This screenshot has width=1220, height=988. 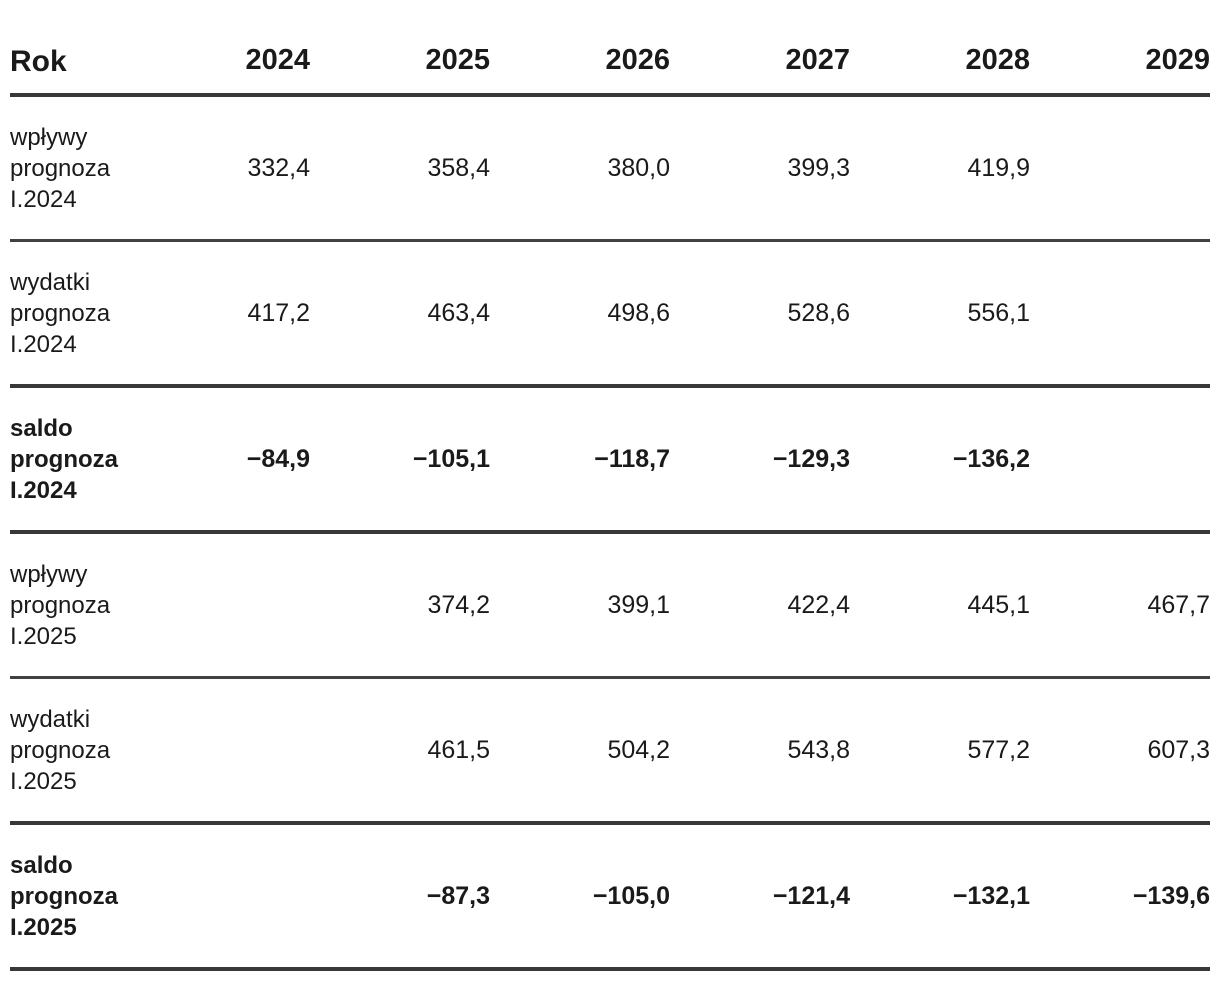 What do you see at coordinates (60, 605) in the screenshot?
I see `row-label: wpływy prognoza I.2025` at bounding box center [60, 605].